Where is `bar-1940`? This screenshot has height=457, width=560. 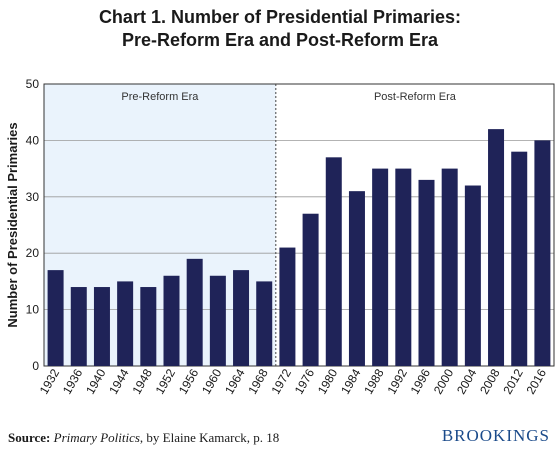 bar-1940 is located at coordinates (101, 326).